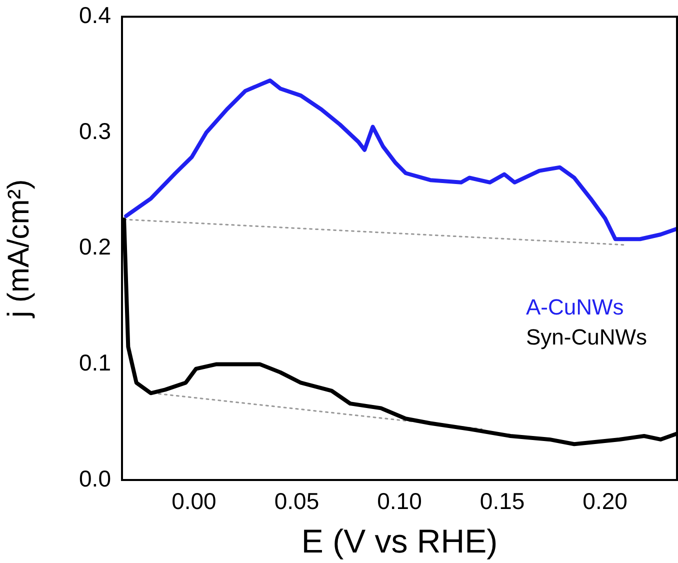 This screenshot has width=678, height=563. Describe the element at coordinates (19, 249) in the screenshot. I see `y-axis-title: j (mA/cm²)` at that location.